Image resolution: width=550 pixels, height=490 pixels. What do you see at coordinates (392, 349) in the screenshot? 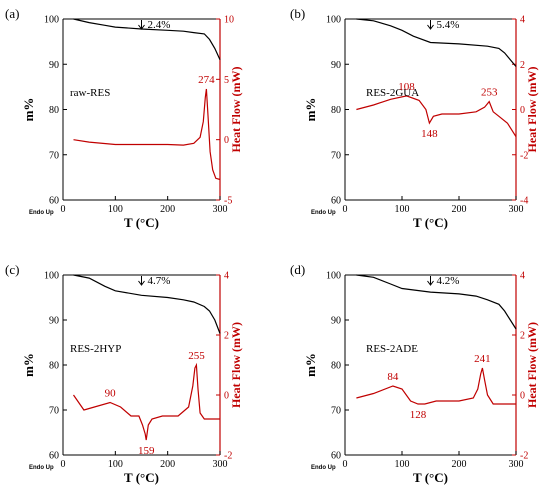
I see `sample-label: RES-2ADE` at bounding box center [392, 349].